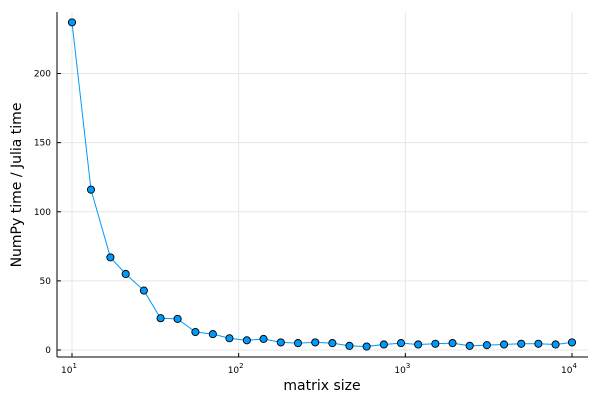 This screenshot has width=600, height=400. What do you see at coordinates (46, 282) in the screenshot?
I see `y-tick-label: 50` at bounding box center [46, 282].